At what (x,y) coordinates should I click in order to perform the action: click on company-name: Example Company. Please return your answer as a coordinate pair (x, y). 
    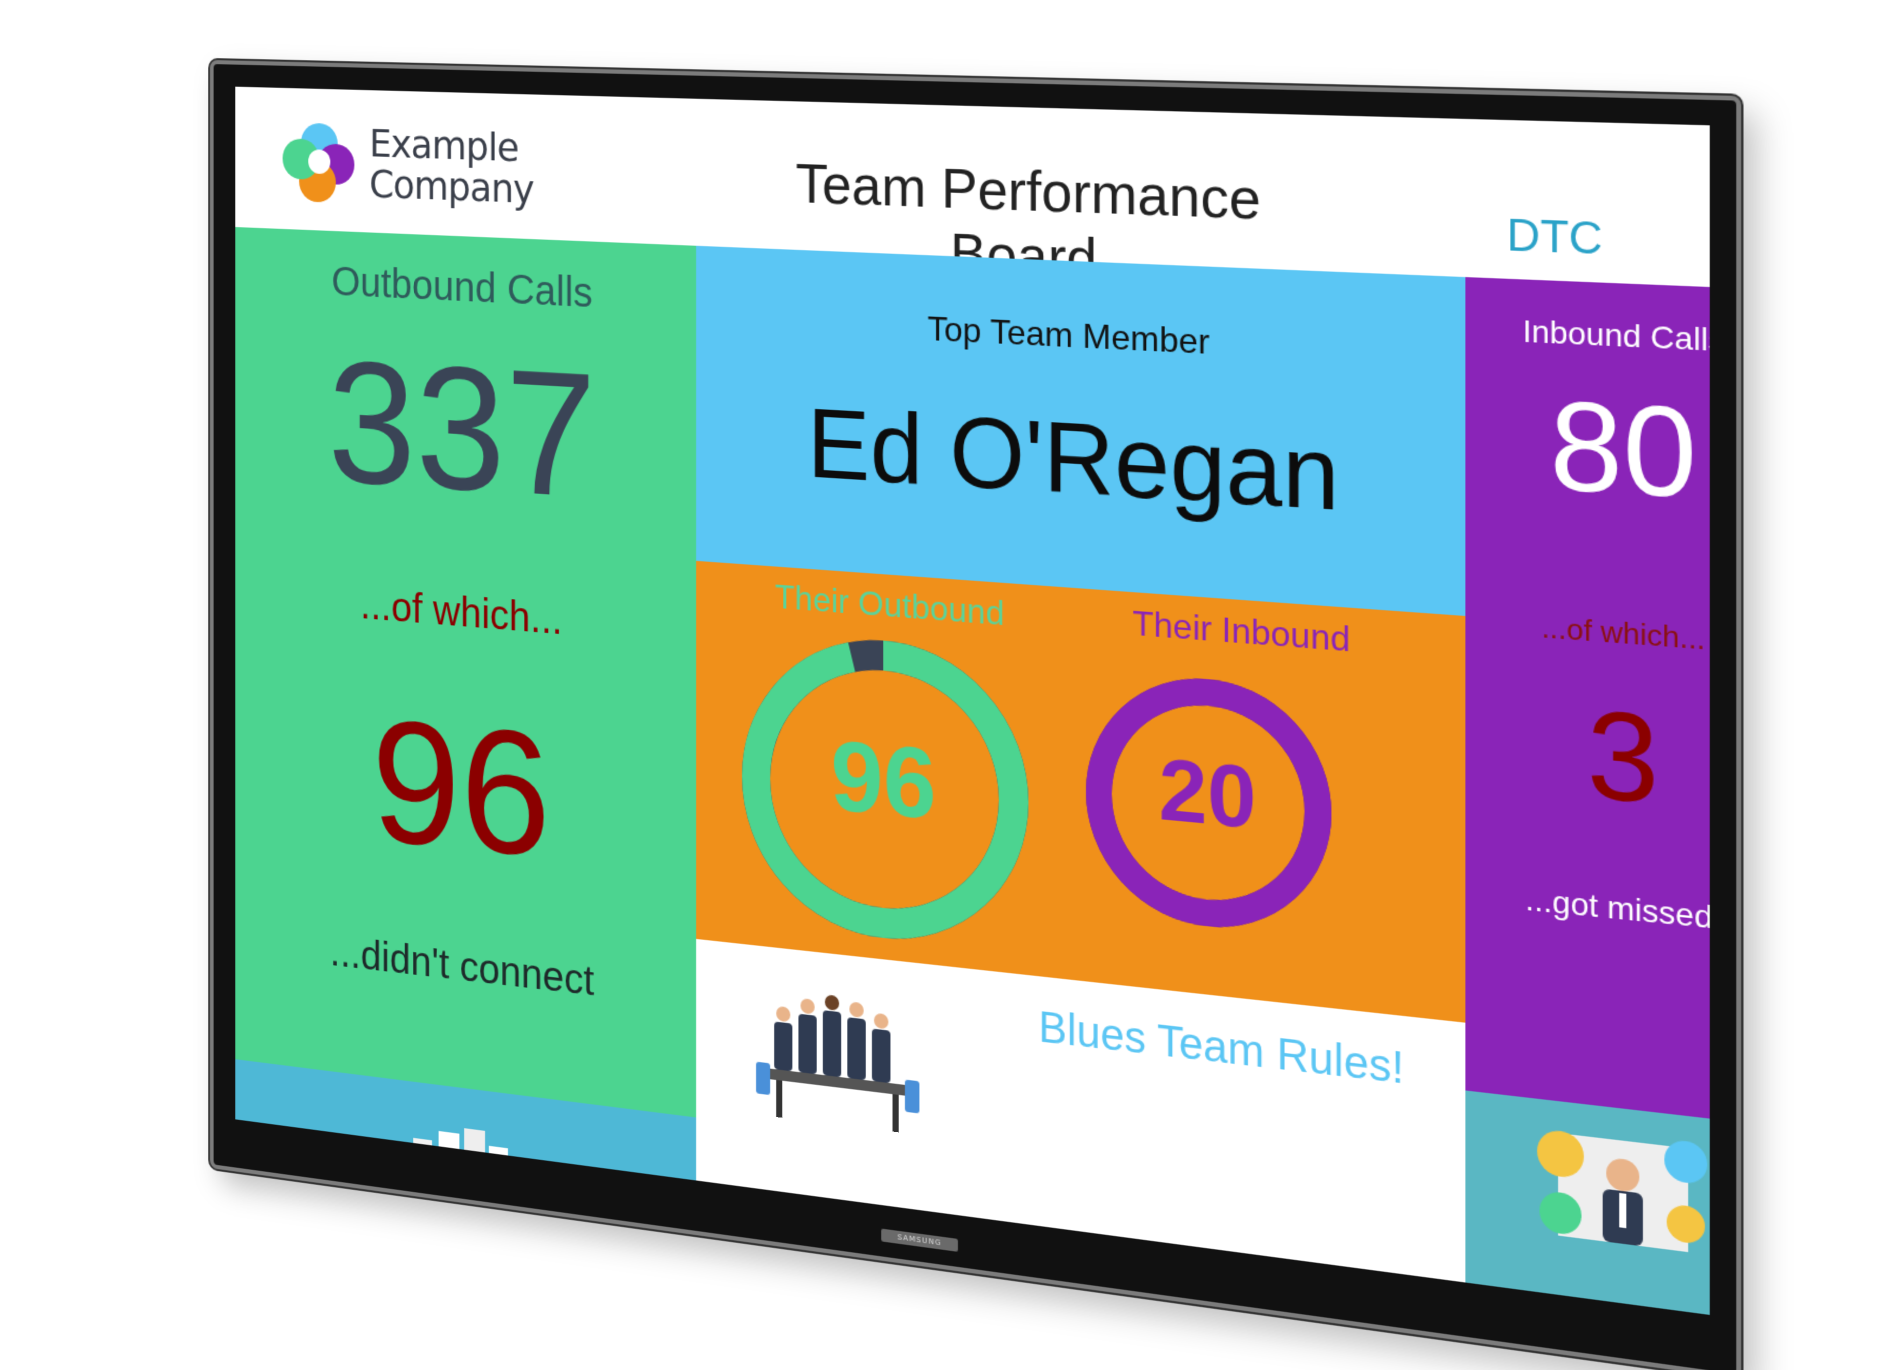
    Looking at the image, I should click on (451, 167).